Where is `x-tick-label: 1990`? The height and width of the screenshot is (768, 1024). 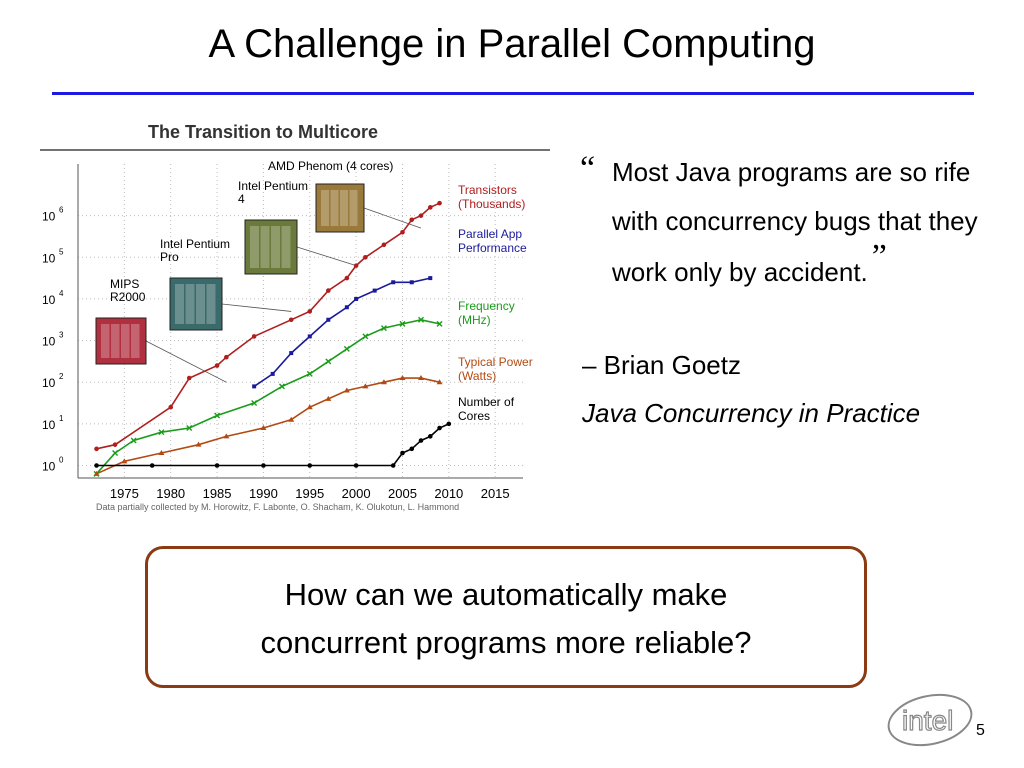 x-tick-label: 1990 is located at coordinates (263, 493).